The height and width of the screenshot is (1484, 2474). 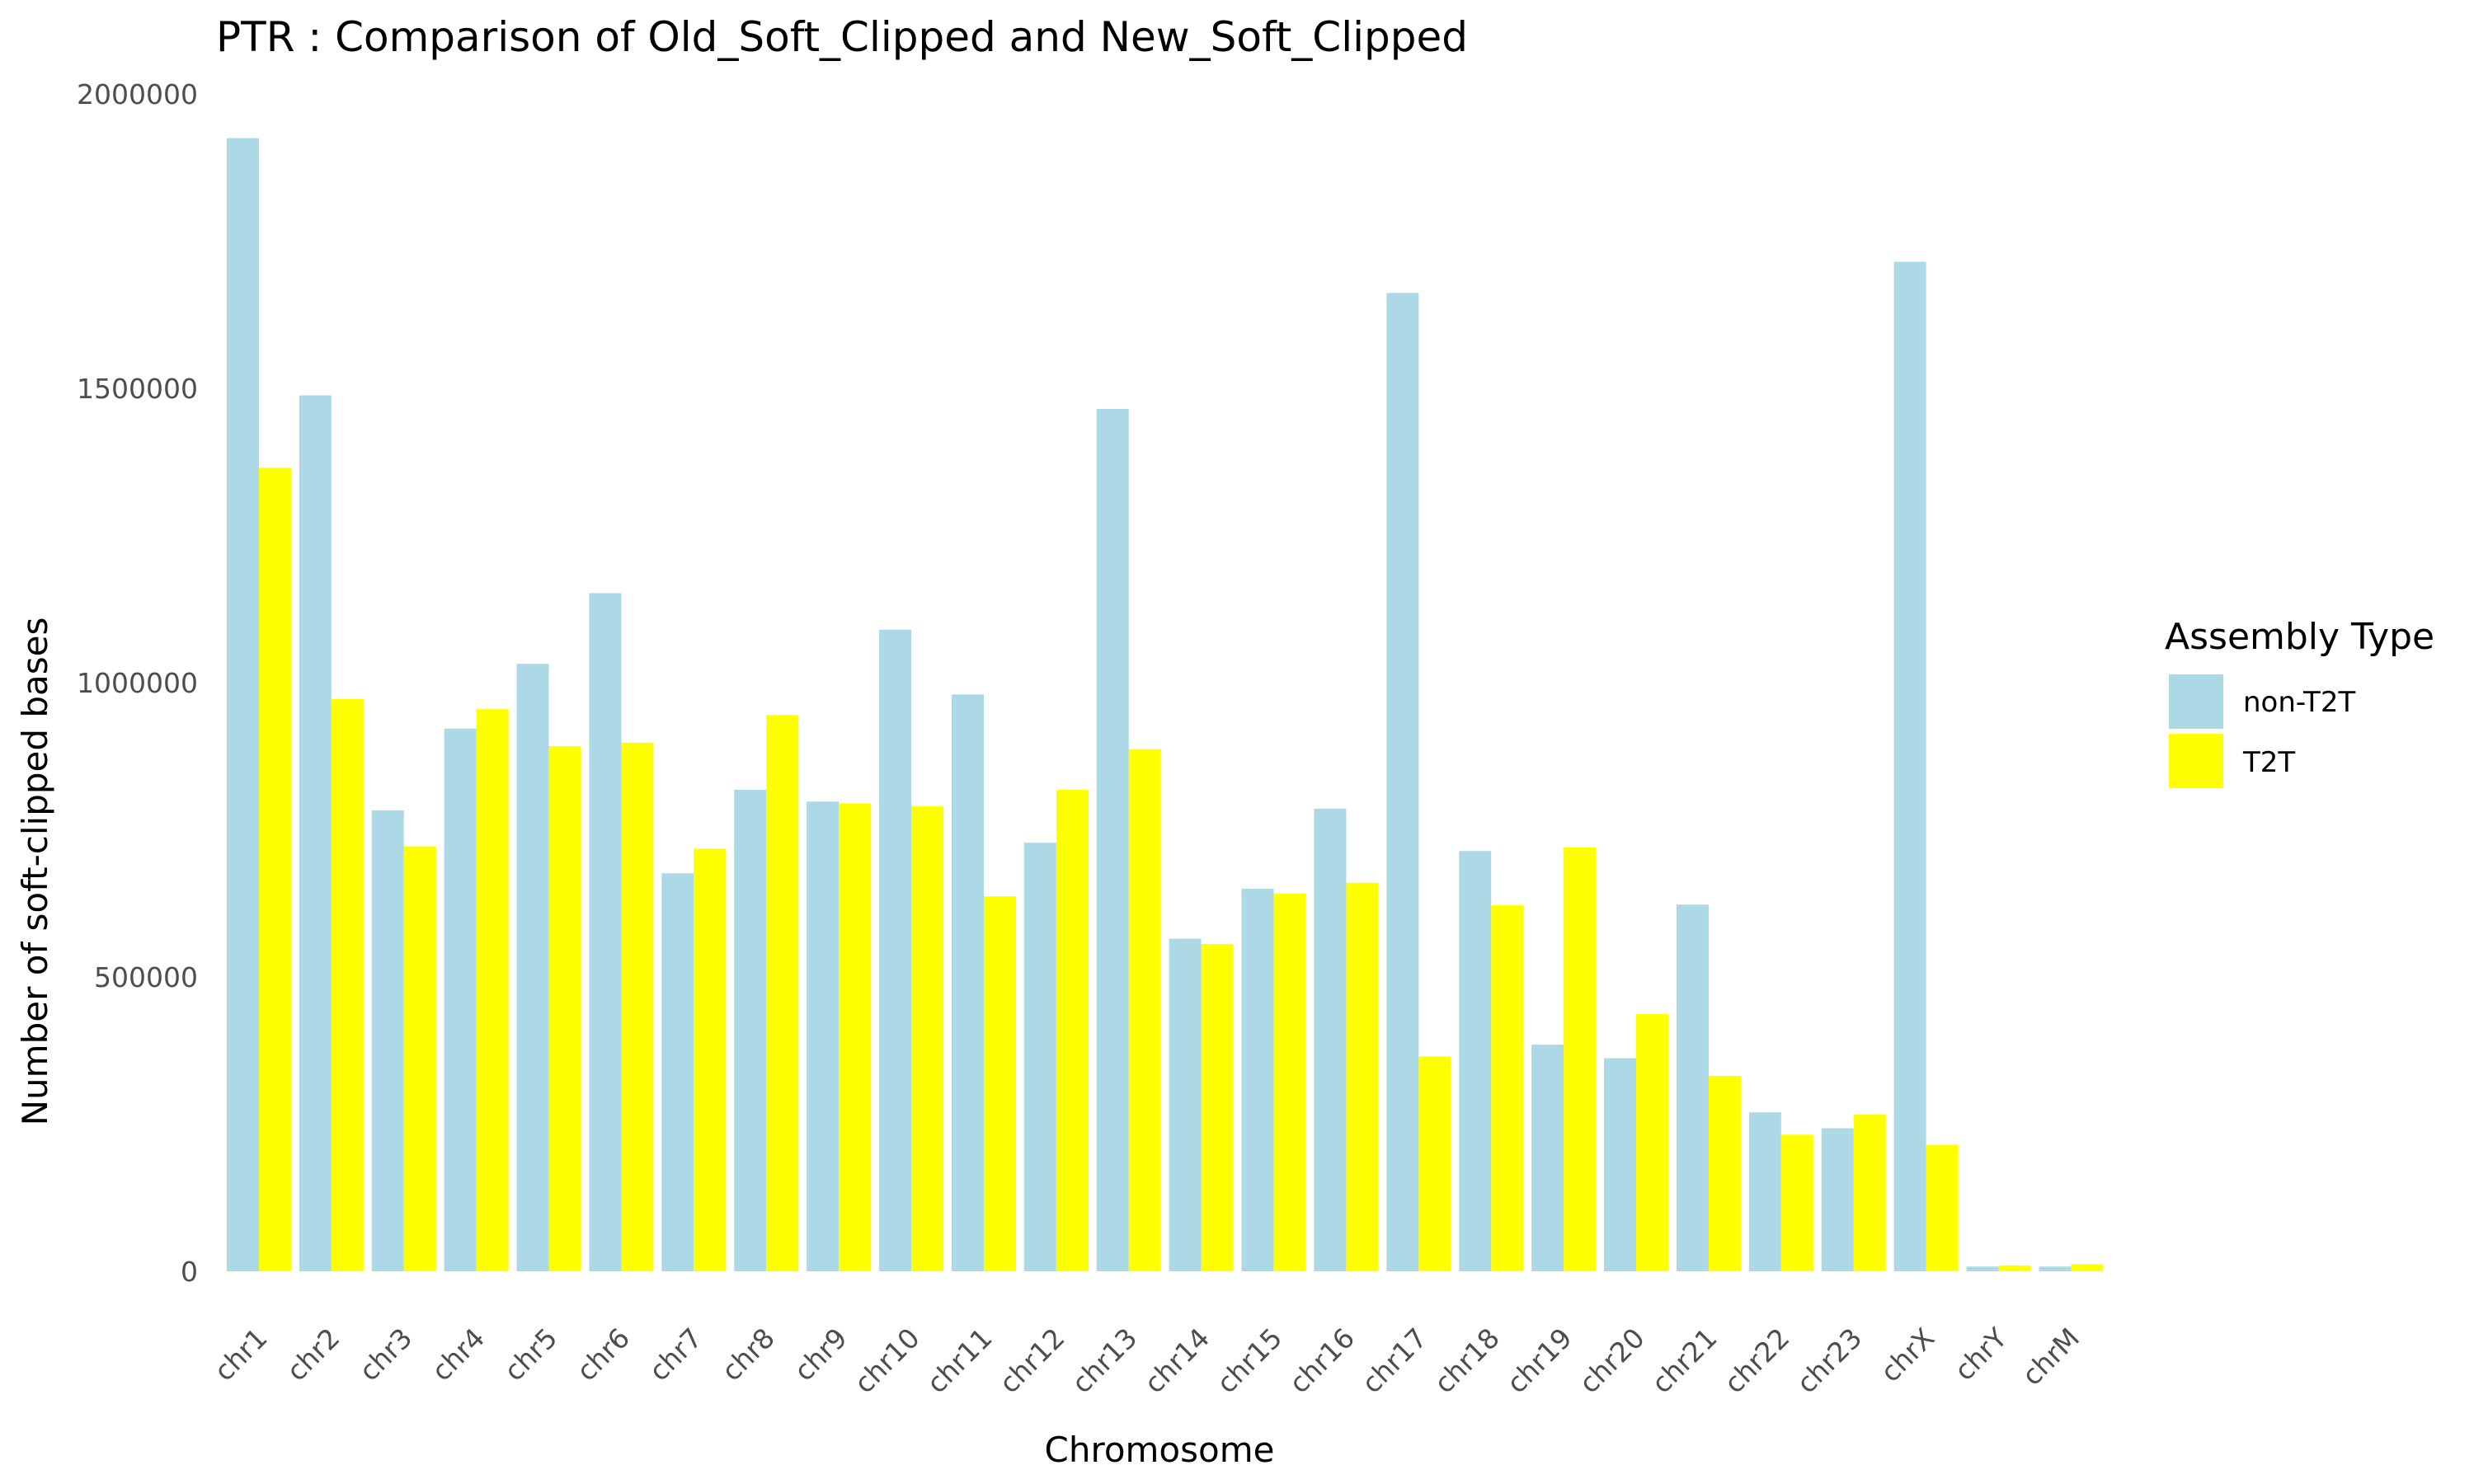 I want to click on bar-t2t-chr22, so click(x=1796, y=1202).